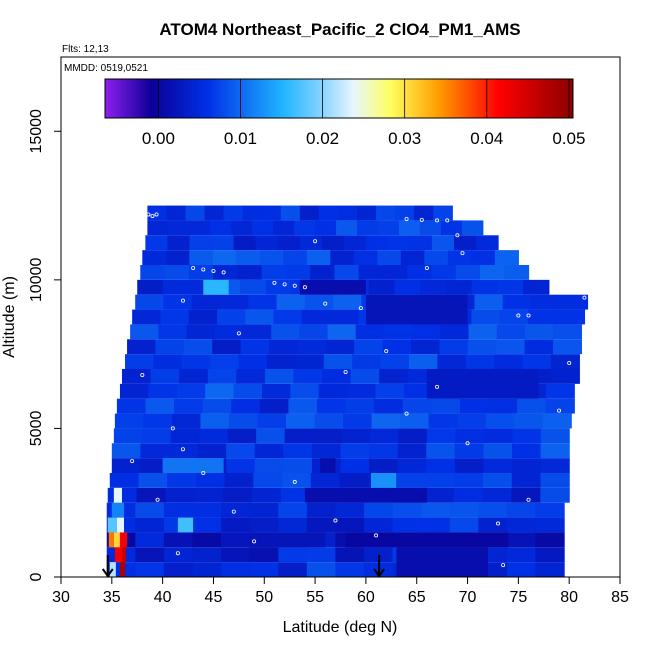  Describe the element at coordinates (322, 138) in the screenshot. I see `colorbar-tick-label: 0.02` at that location.